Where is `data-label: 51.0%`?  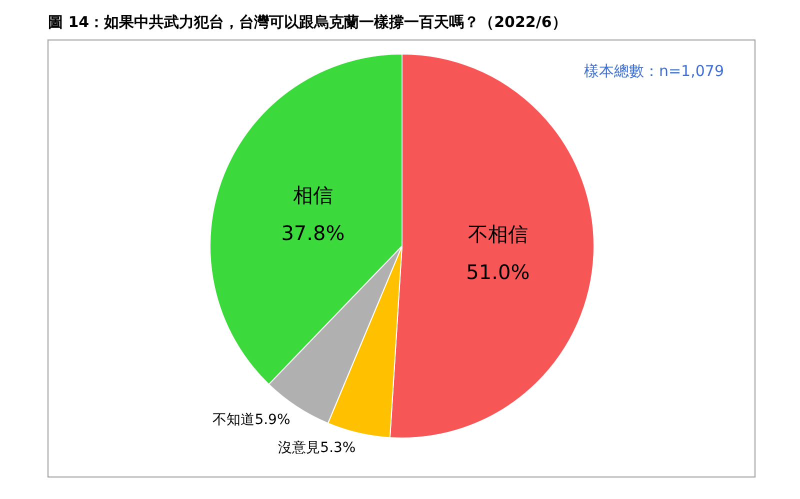
data-label: 51.0% is located at coordinates (498, 272).